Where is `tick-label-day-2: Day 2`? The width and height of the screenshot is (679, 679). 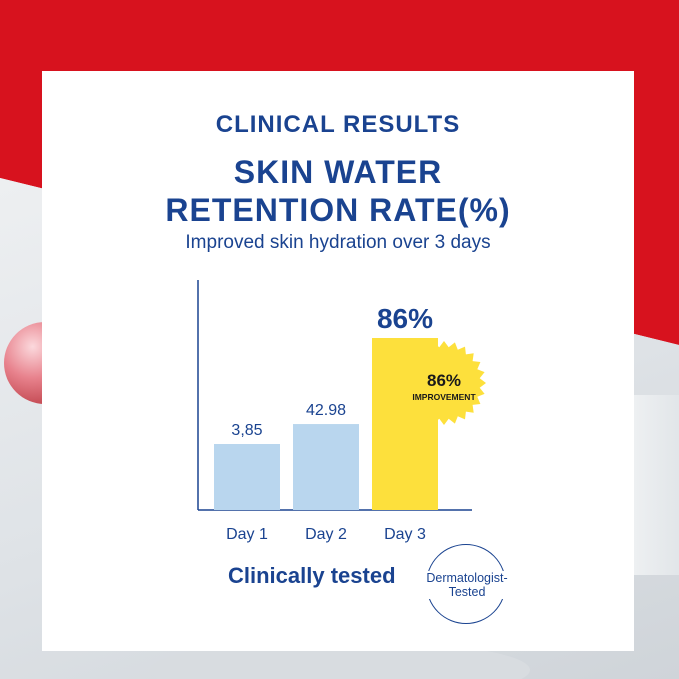 tick-label-day-2: Day 2 is located at coordinates (326, 534).